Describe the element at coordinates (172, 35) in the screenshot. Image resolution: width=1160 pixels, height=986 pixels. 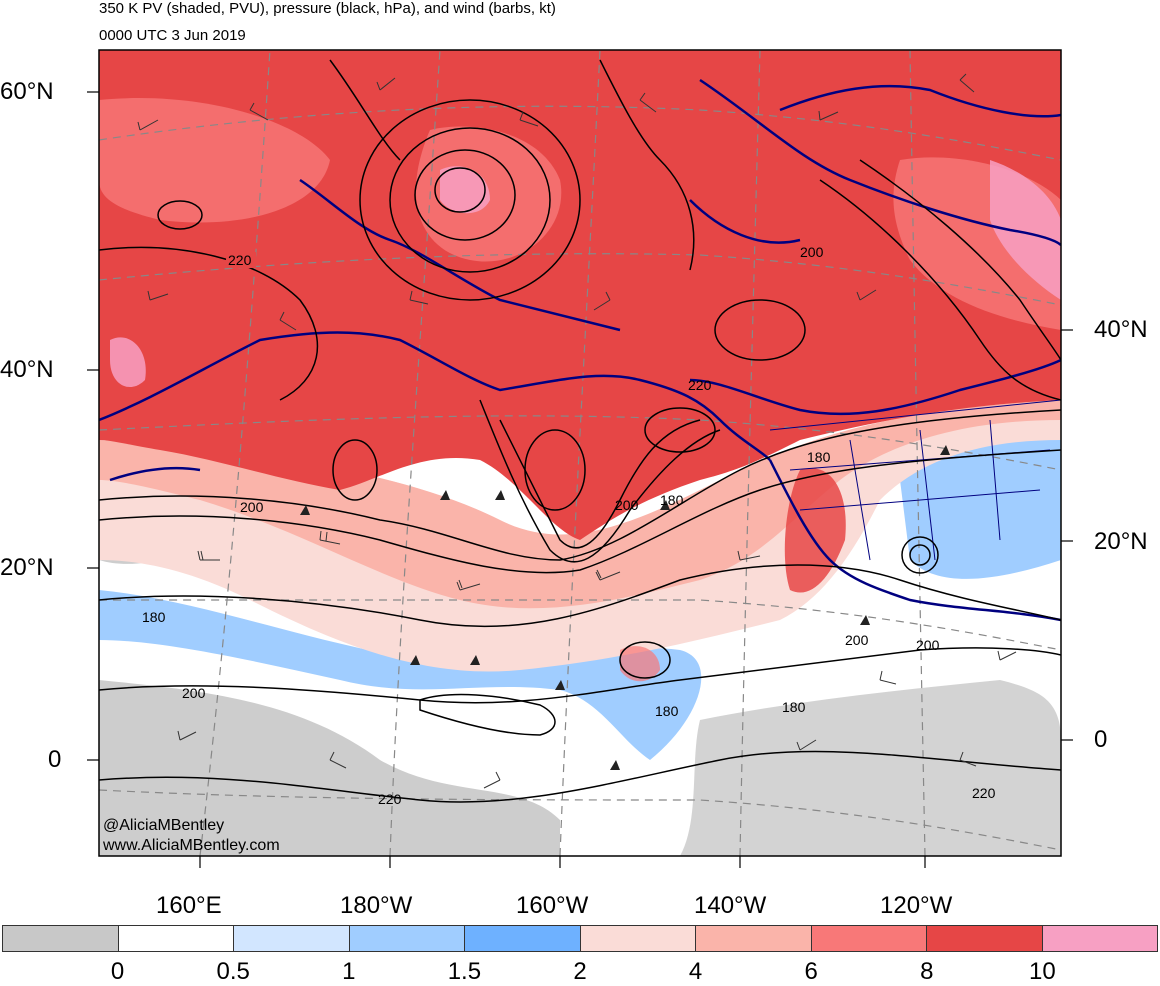
I see `valid-time: 0000 UTC 3 Jun 2019` at that location.